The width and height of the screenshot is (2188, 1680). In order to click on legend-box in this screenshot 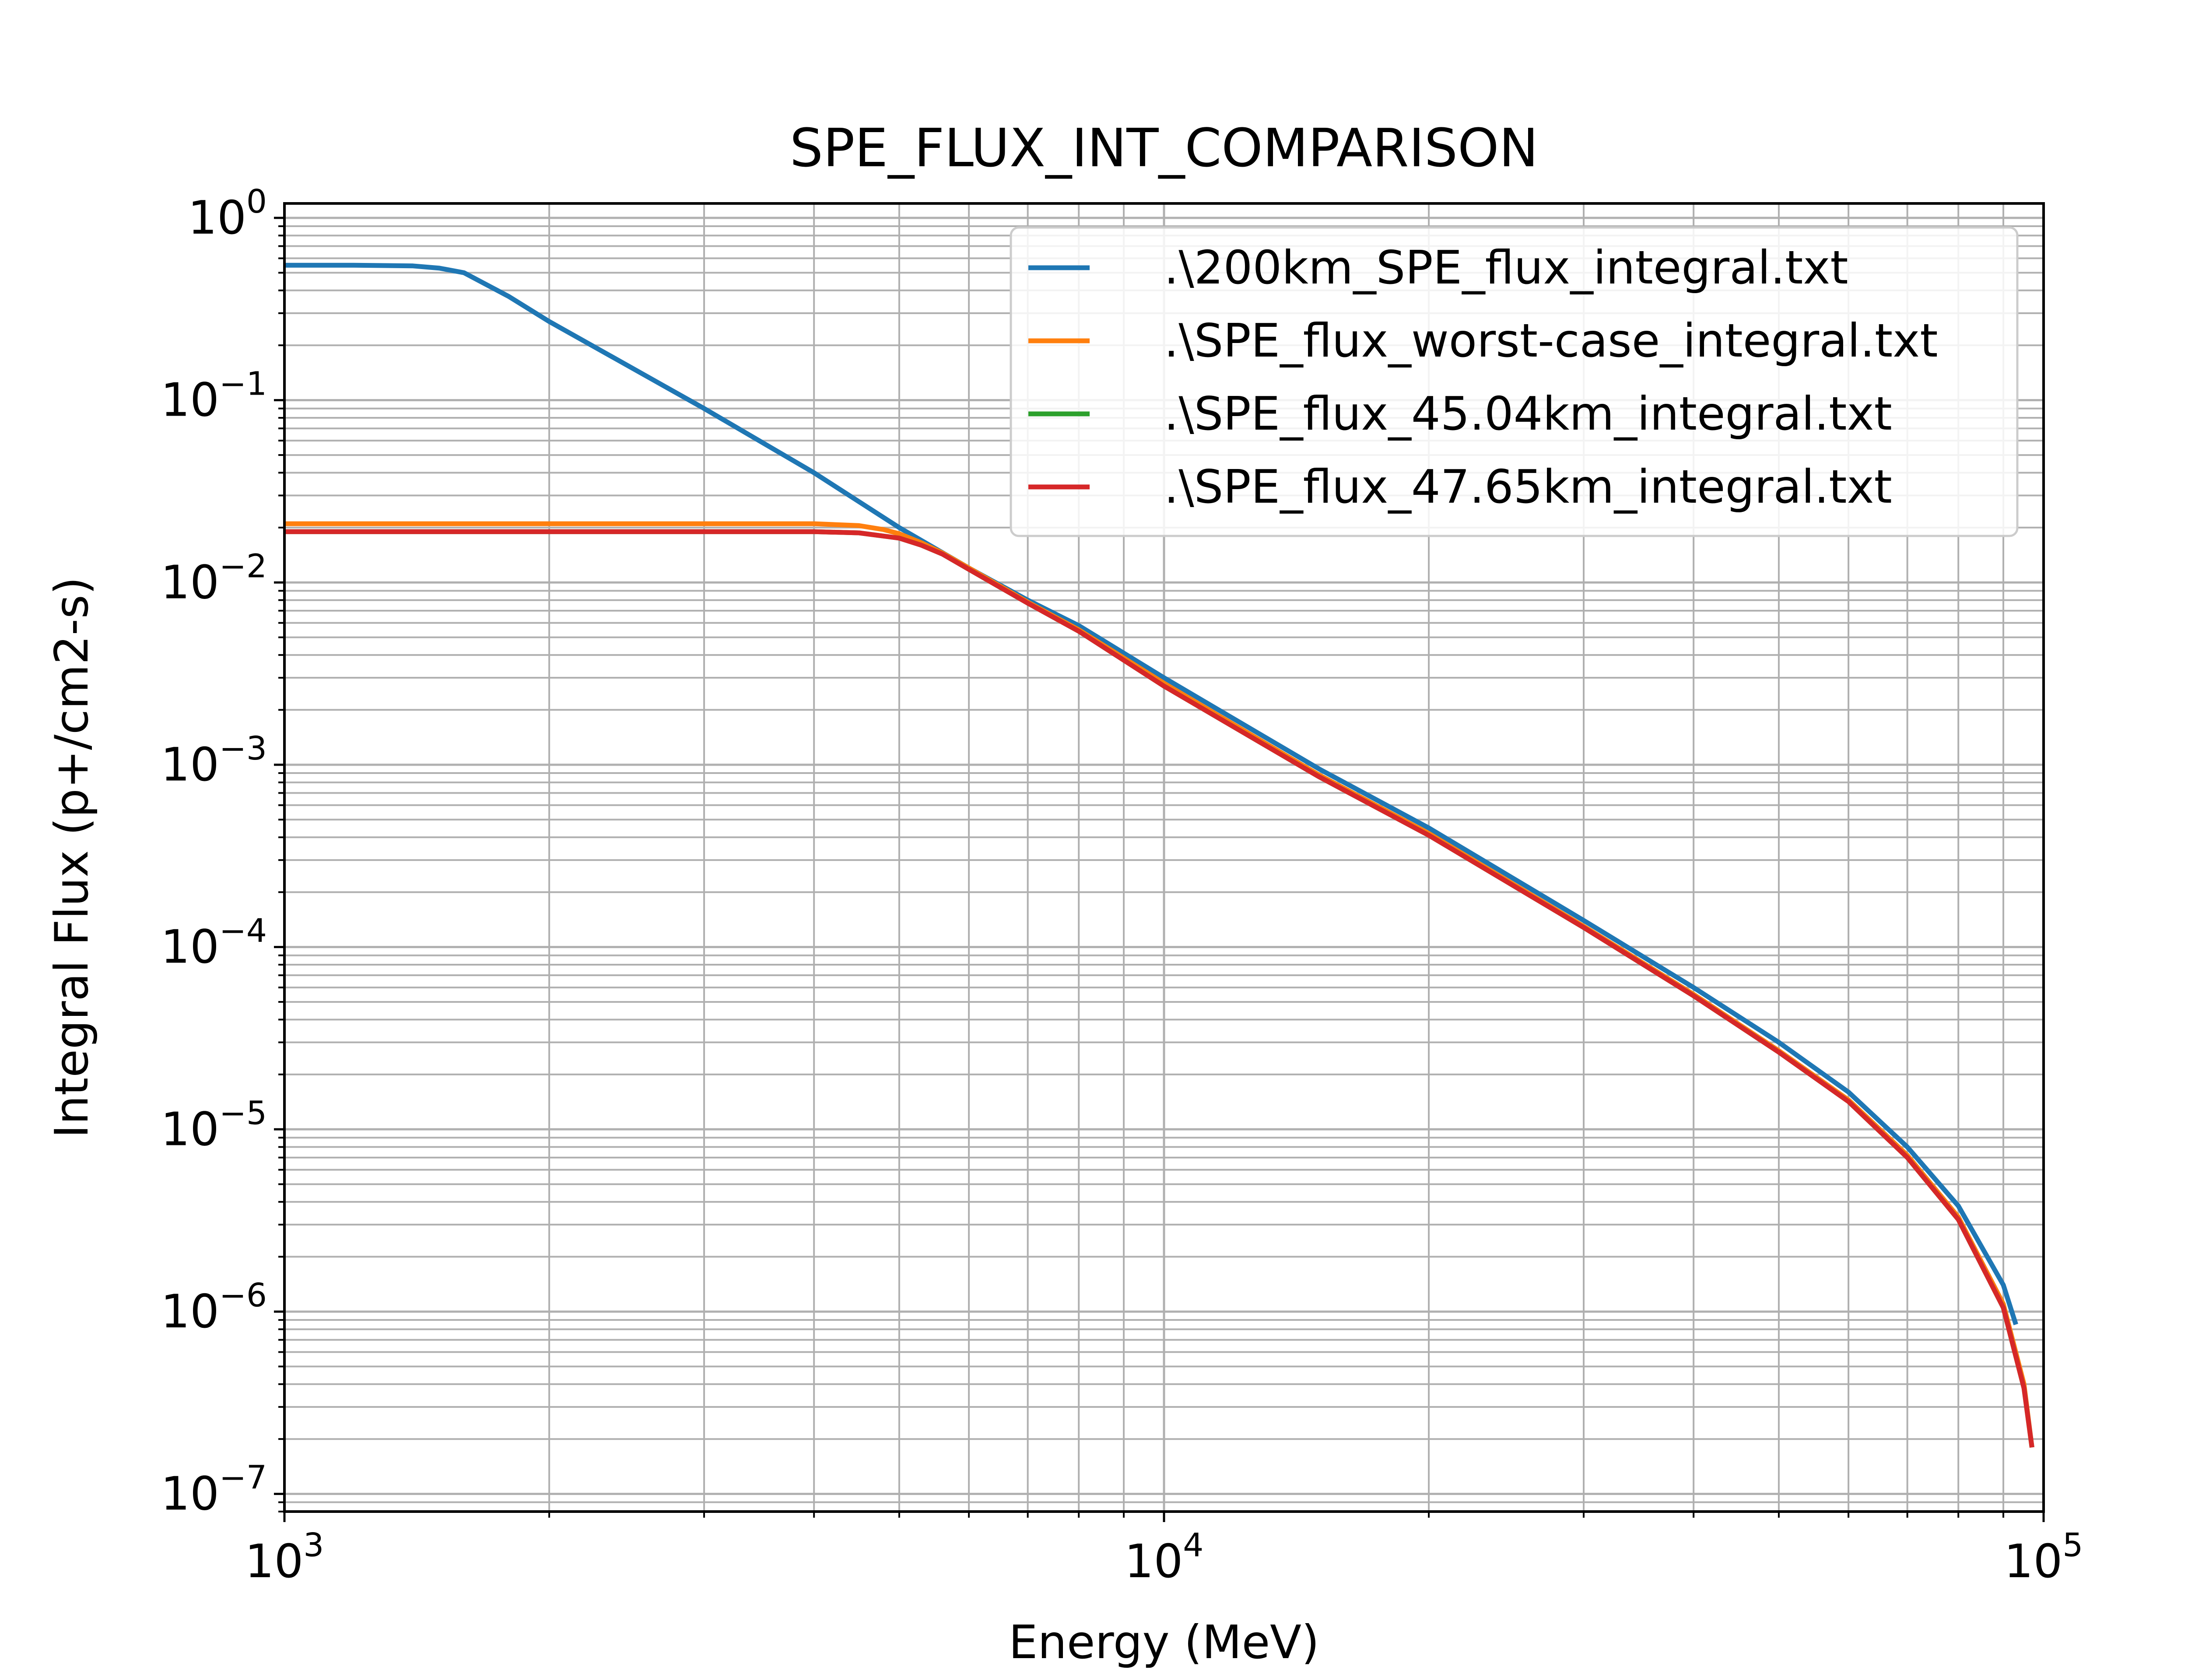, I will do `click(1514, 381)`.